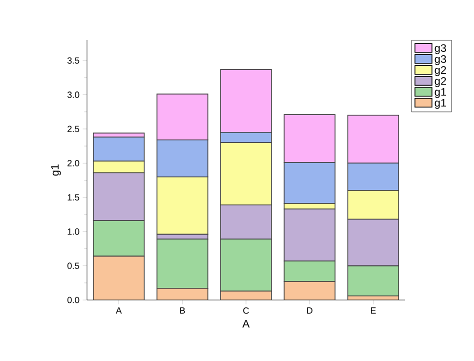 Image resolution: width=474 pixels, height=361 pixels. I want to click on x-tick-label: D, so click(309, 310).